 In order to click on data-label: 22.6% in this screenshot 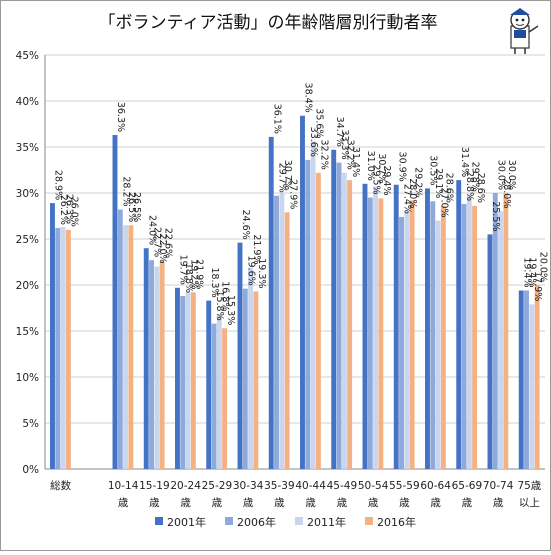, I will do `click(167, 243)`.